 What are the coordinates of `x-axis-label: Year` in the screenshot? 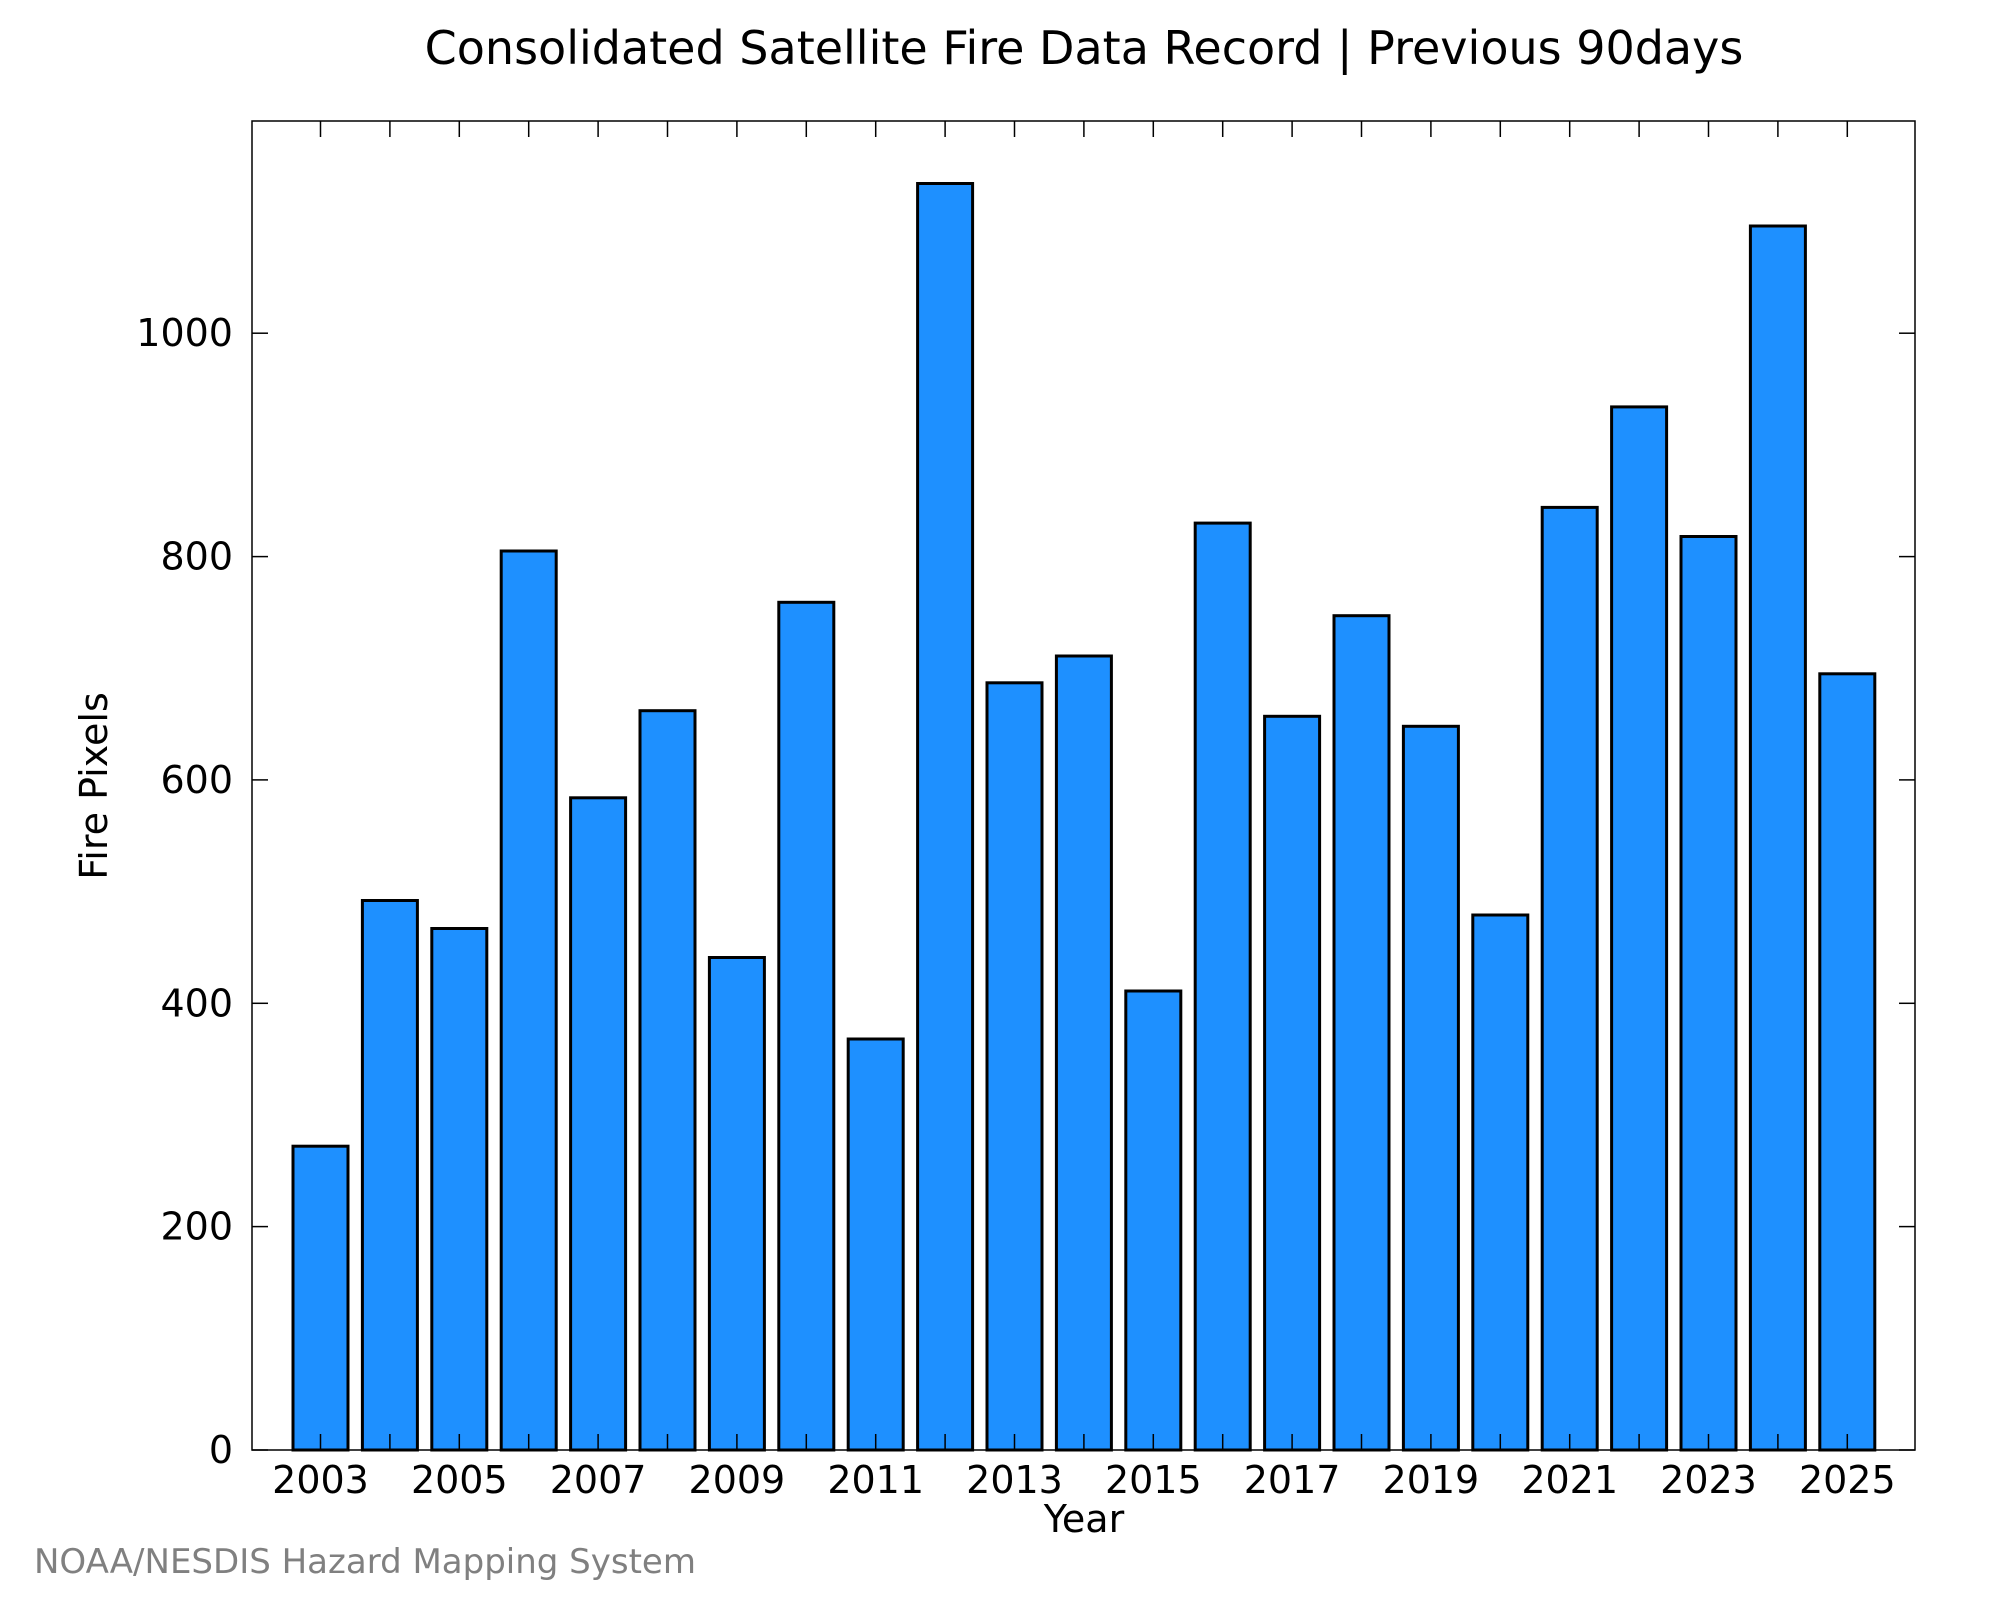 It's located at (1084, 1519).